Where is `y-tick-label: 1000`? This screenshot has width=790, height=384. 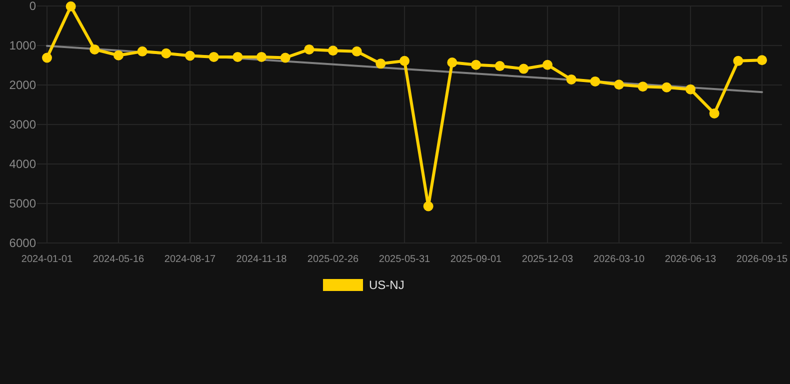
y-tick-label: 1000 is located at coordinates (22, 45).